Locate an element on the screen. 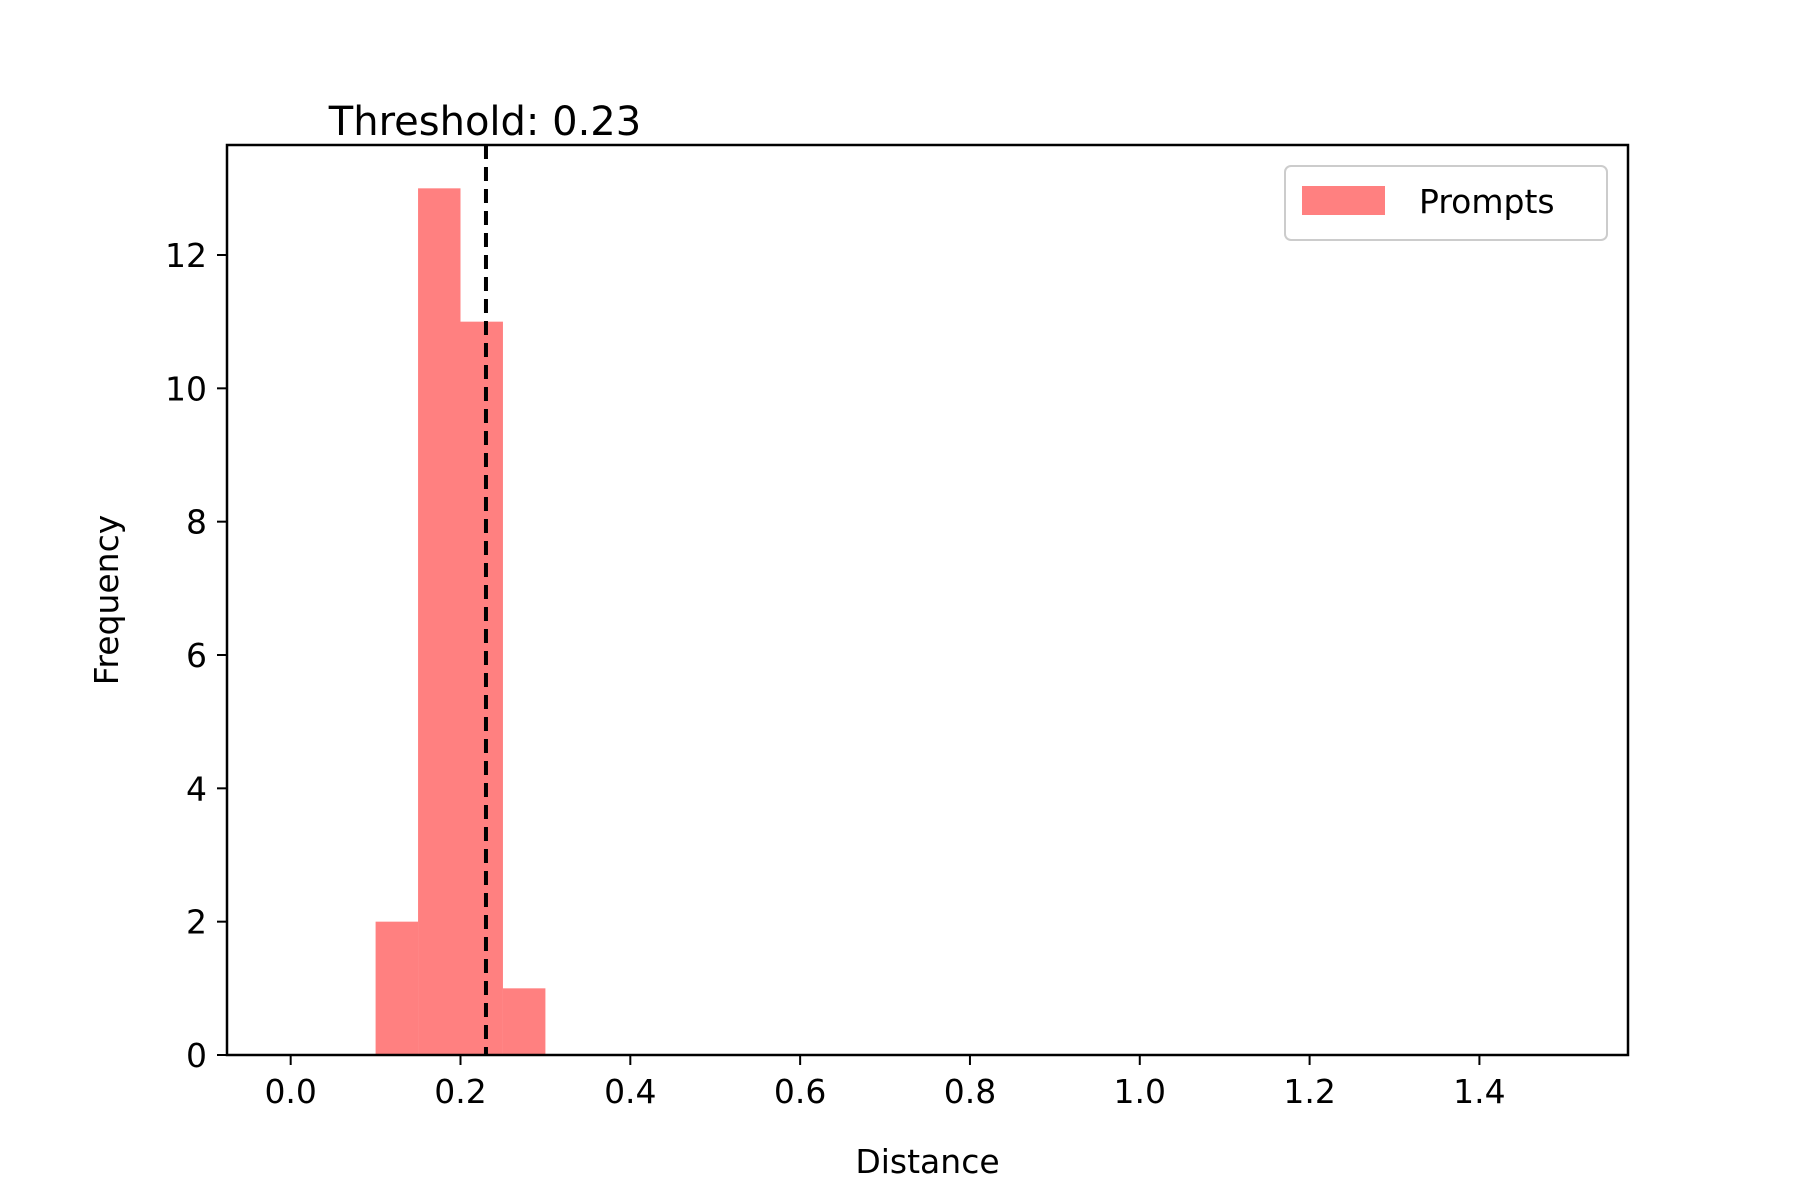 The width and height of the screenshot is (1800, 1200). legend-label-prompts: Prompts is located at coordinates (1487, 201).